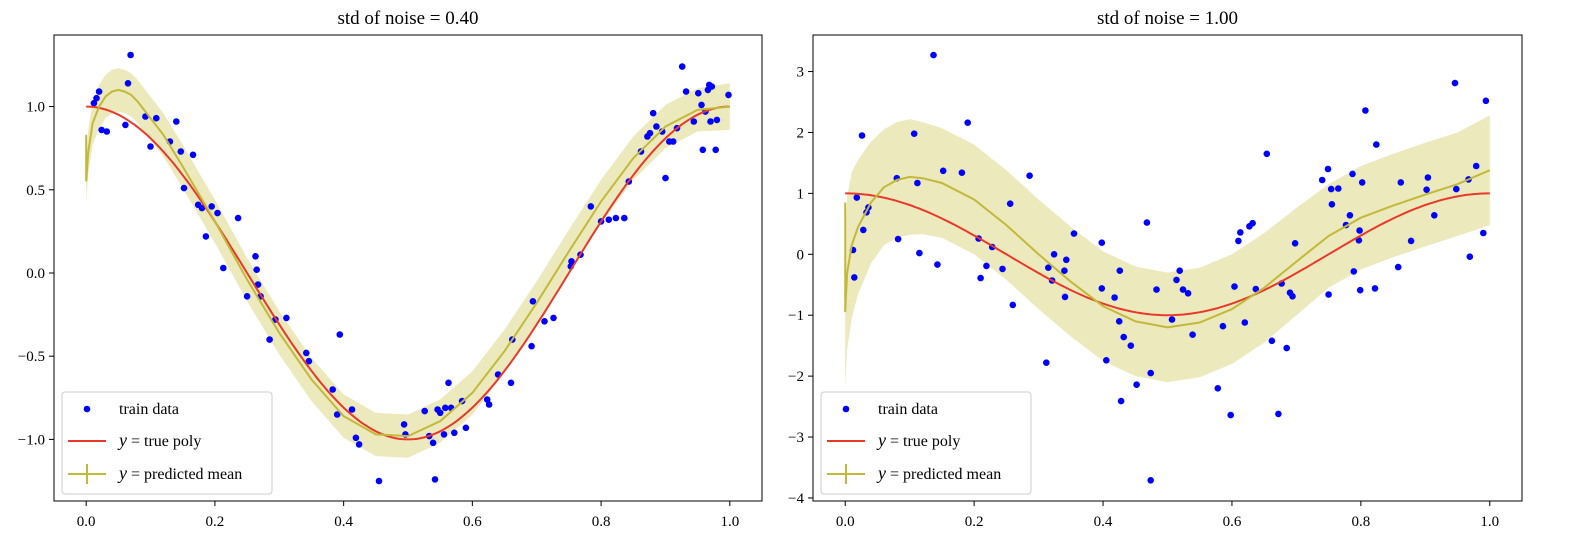 The width and height of the screenshot is (1576, 556). What do you see at coordinates (31, 357) in the screenshot?
I see `y-tick-label: −0.5` at bounding box center [31, 357].